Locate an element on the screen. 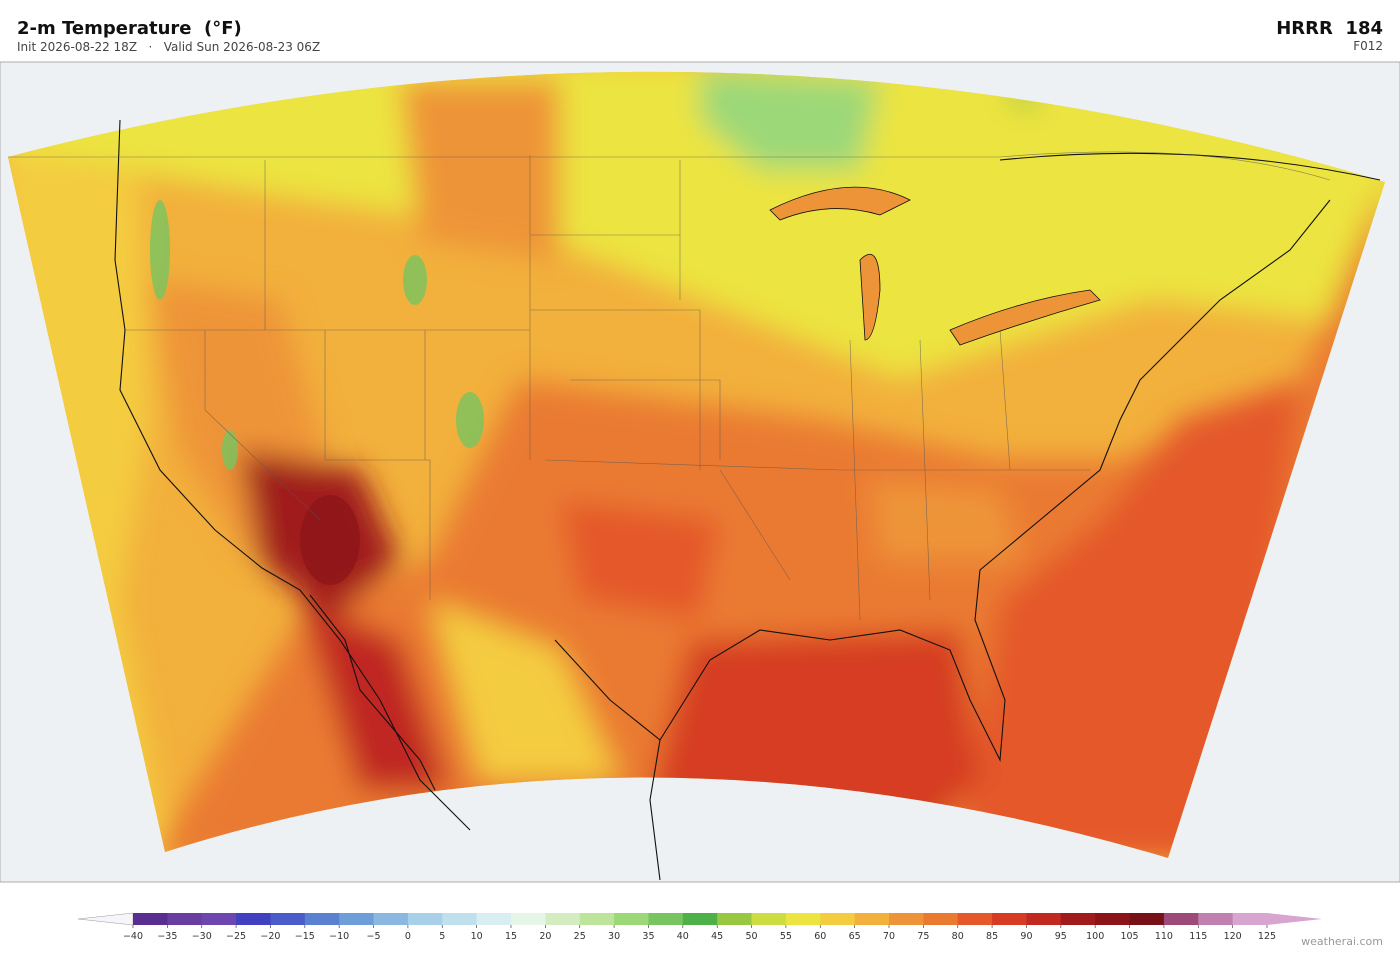 The height and width of the screenshot is (956, 1400). colorbar-tick-label: −15 is located at coordinates (305, 936).